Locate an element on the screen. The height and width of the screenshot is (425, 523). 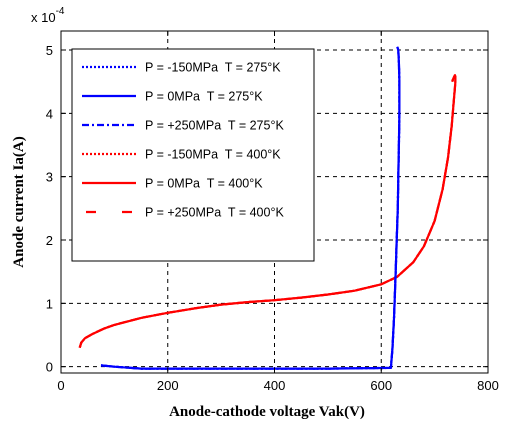
y-tick-label: 0 is located at coordinates (49, 367).